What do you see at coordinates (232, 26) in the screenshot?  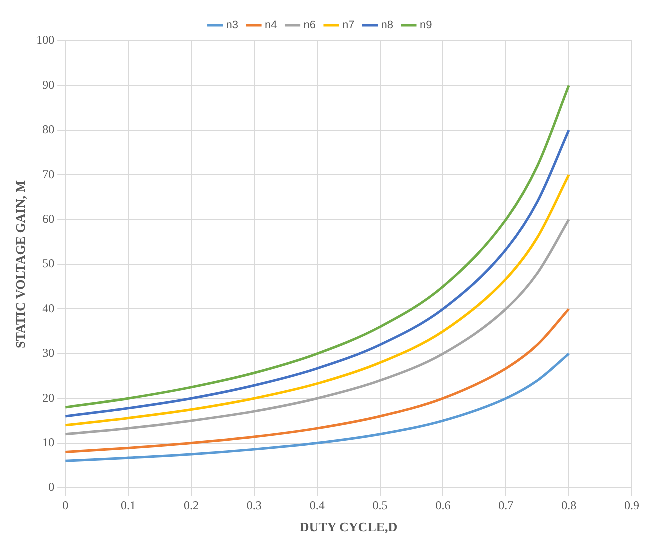 I see `legend-label: n3` at bounding box center [232, 26].